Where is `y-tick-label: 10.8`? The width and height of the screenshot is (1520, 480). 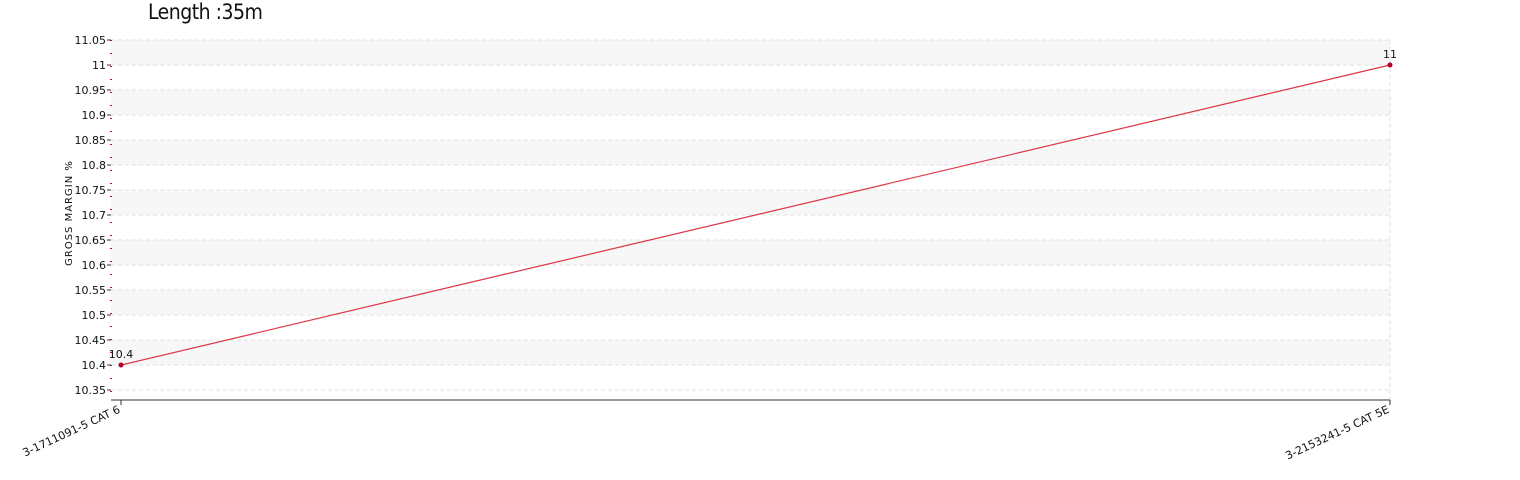
y-tick-label: 10.8 is located at coordinates (94, 165).